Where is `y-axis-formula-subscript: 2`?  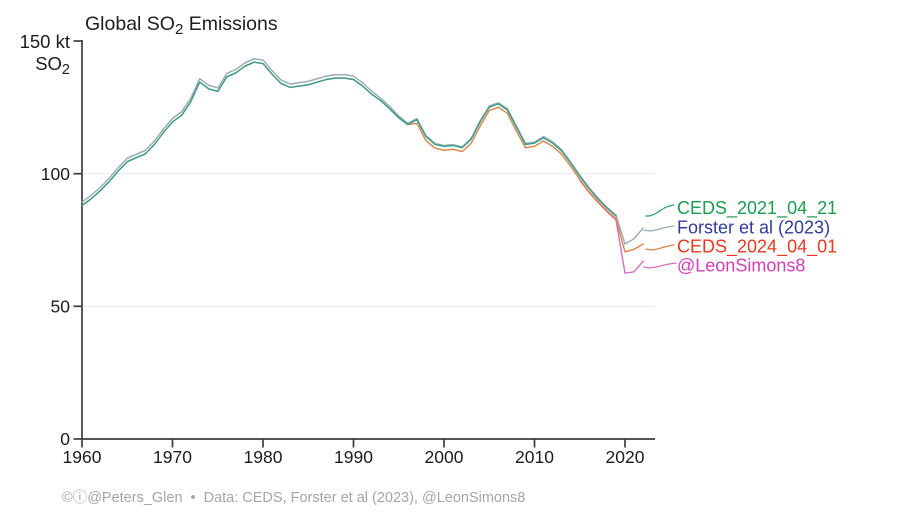 y-axis-formula-subscript: 2 is located at coordinates (66, 70).